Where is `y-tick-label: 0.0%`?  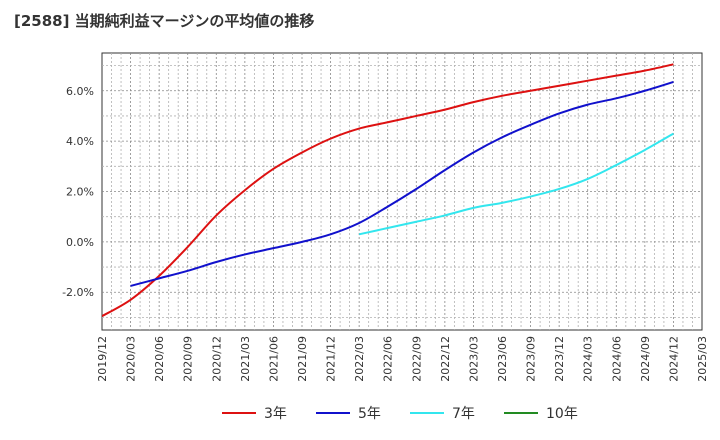 y-tick-label: 0.0% is located at coordinates (80, 242).